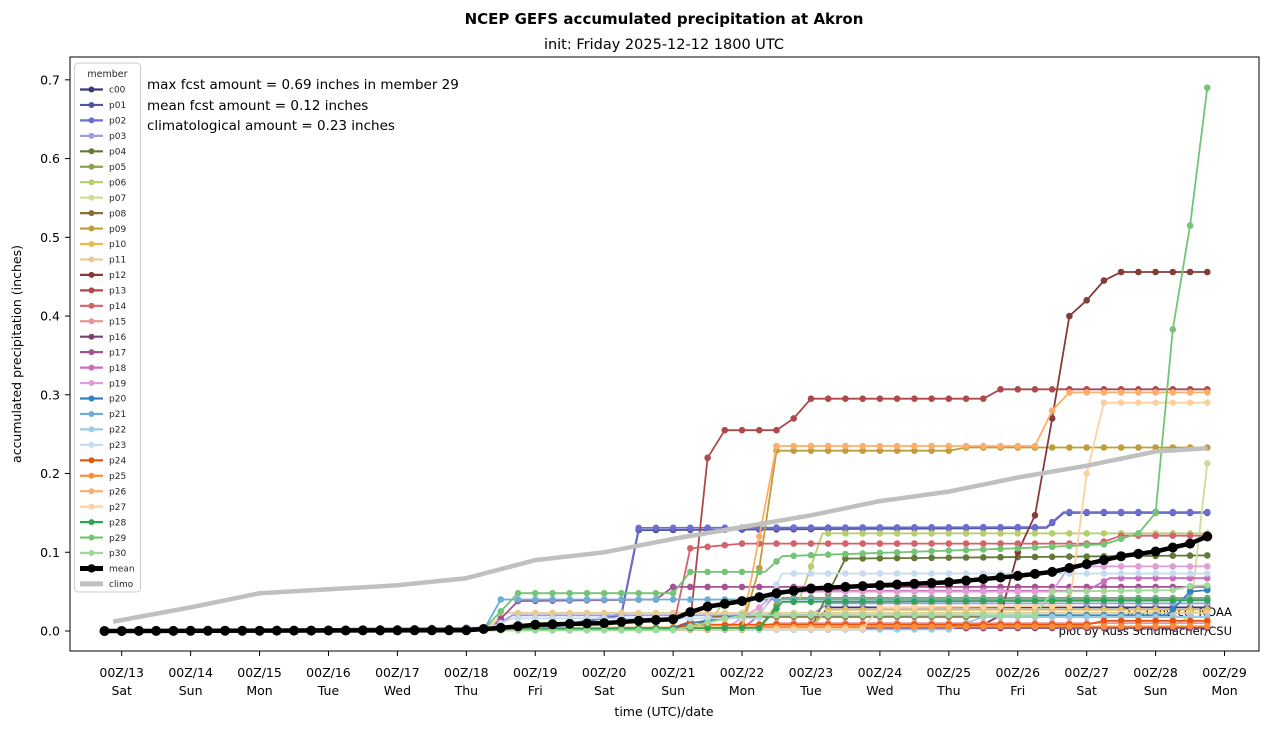 The height and width of the screenshot is (733, 1271). Describe the element at coordinates (328, 672) in the screenshot. I see `svg-text: 00Z/16` at that location.